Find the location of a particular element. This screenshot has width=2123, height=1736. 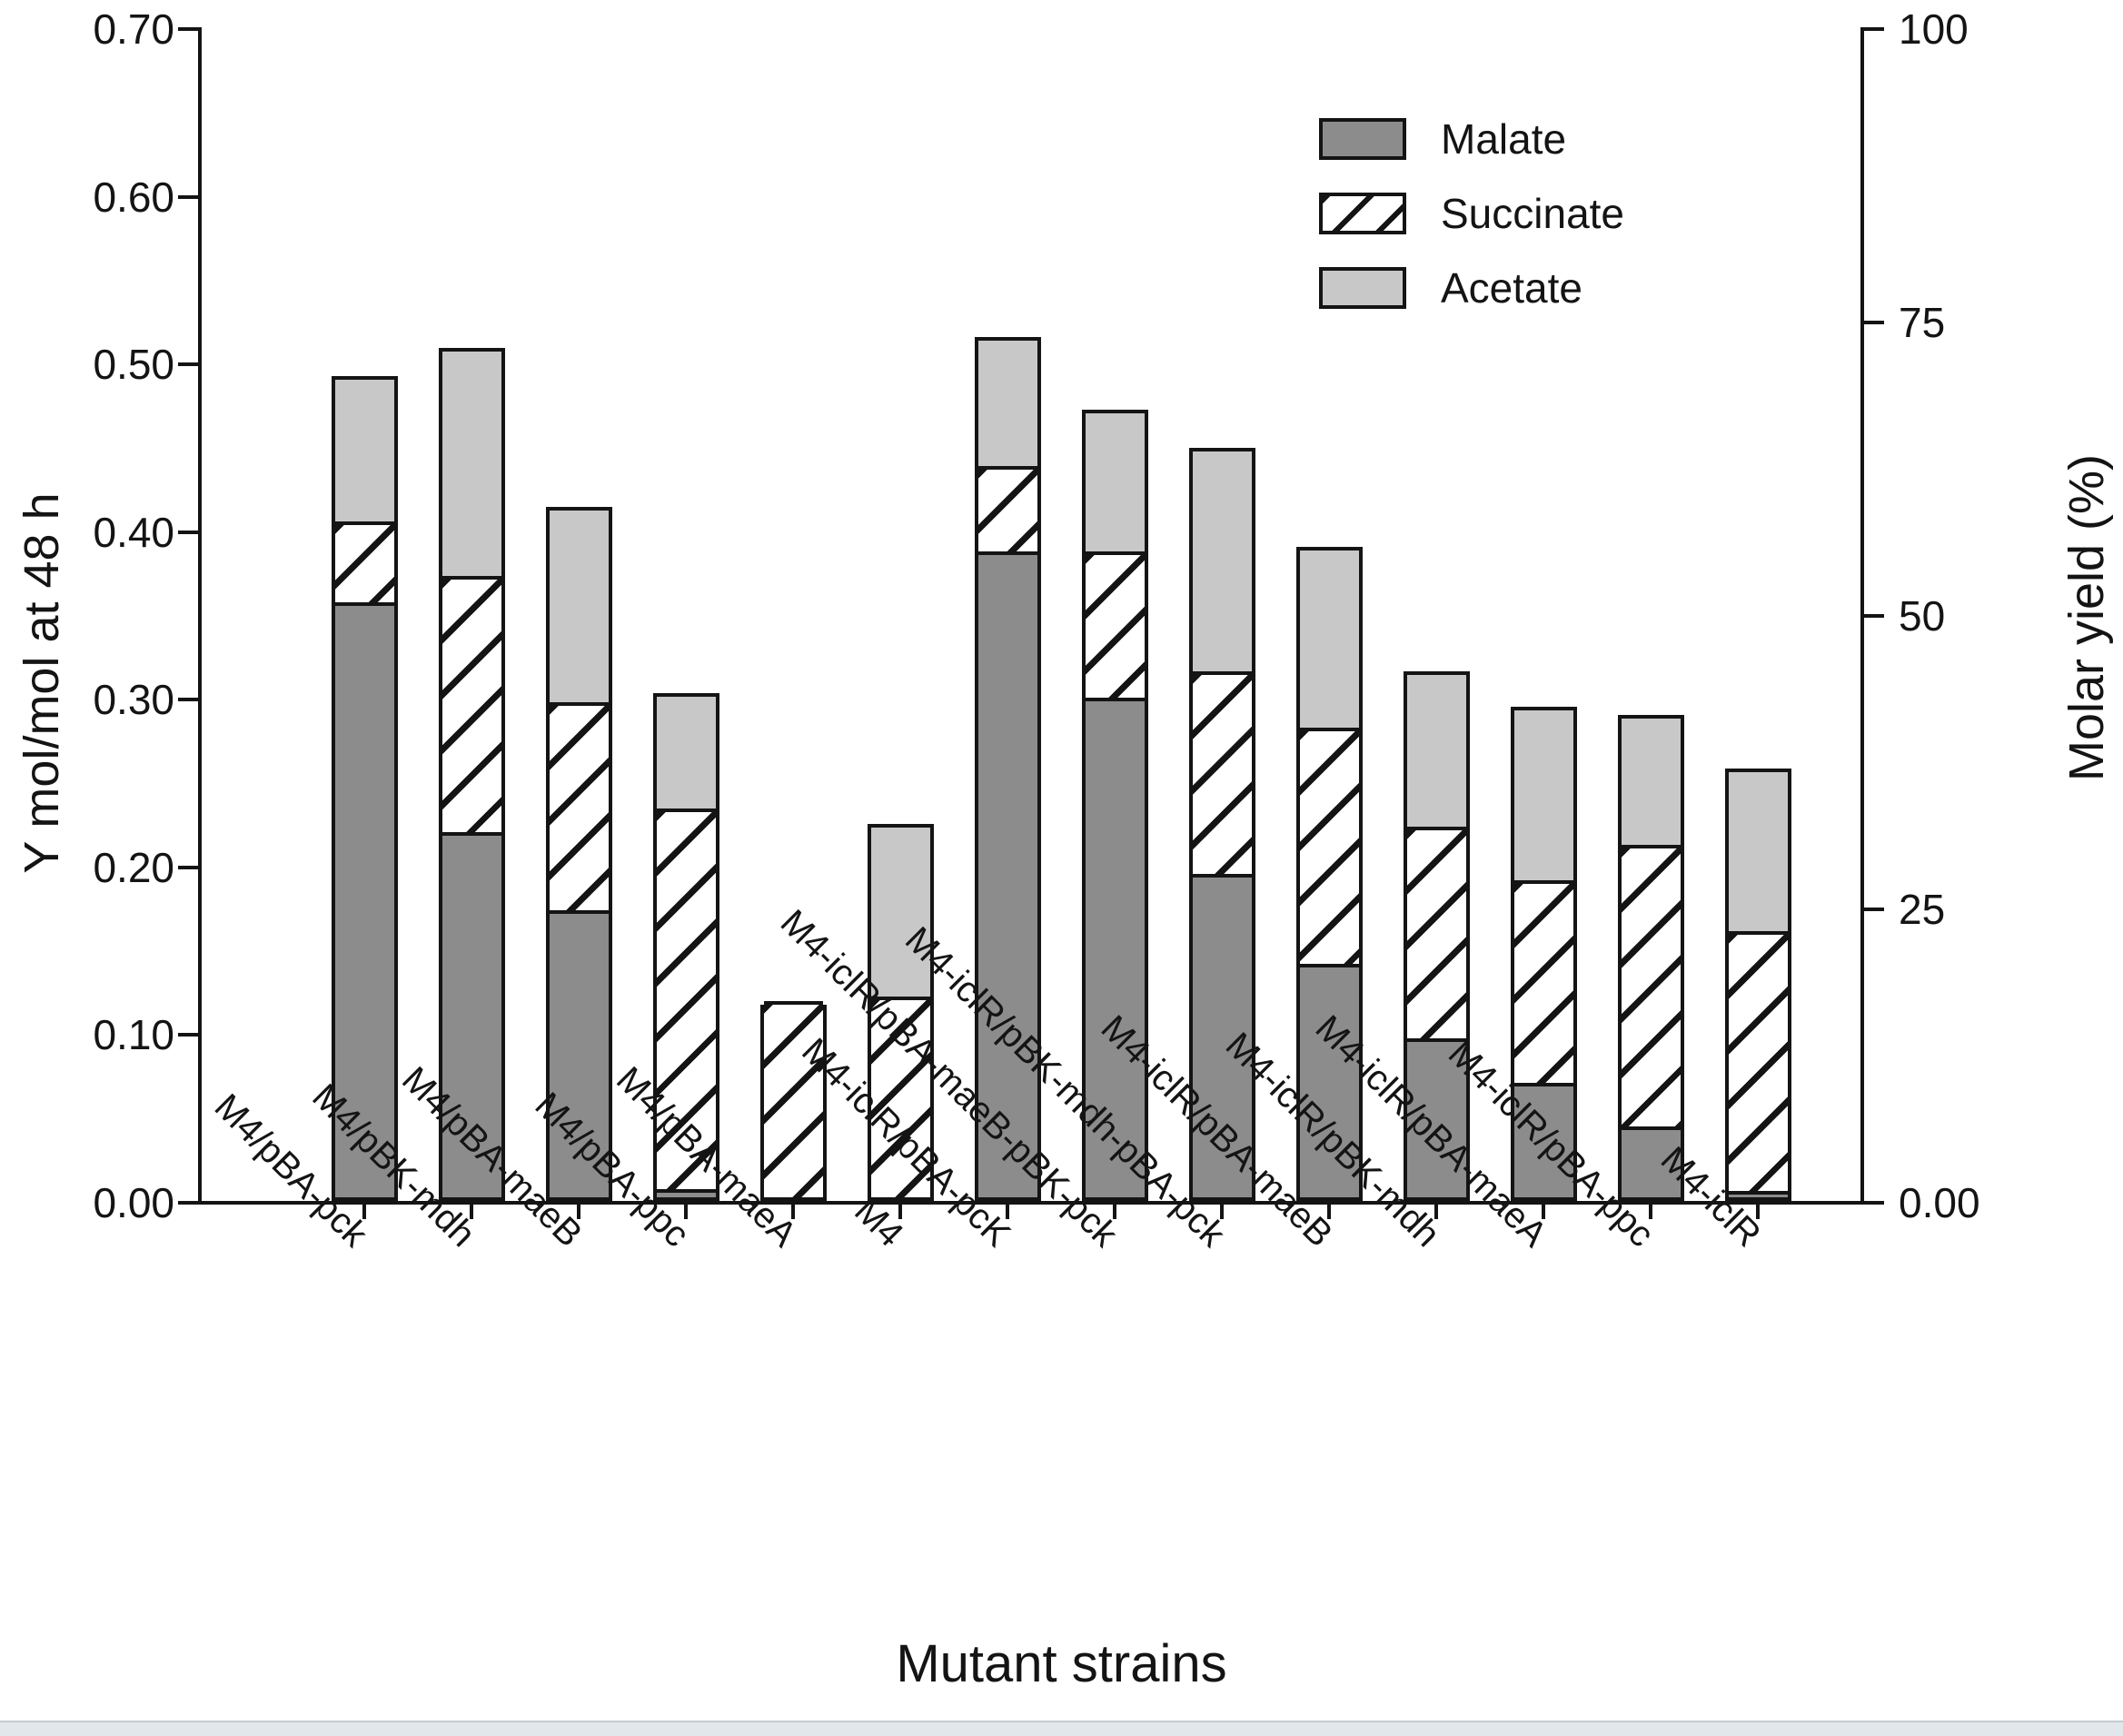

bar-M4/pBA-maeA is located at coordinates (794, 1101).